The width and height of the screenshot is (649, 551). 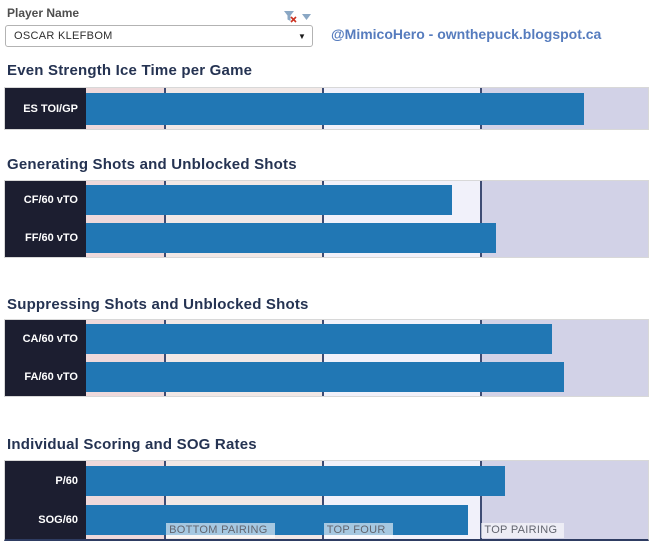 What do you see at coordinates (152, 164) in the screenshot?
I see `section-title: Generating Shots and Unblocked Shots` at bounding box center [152, 164].